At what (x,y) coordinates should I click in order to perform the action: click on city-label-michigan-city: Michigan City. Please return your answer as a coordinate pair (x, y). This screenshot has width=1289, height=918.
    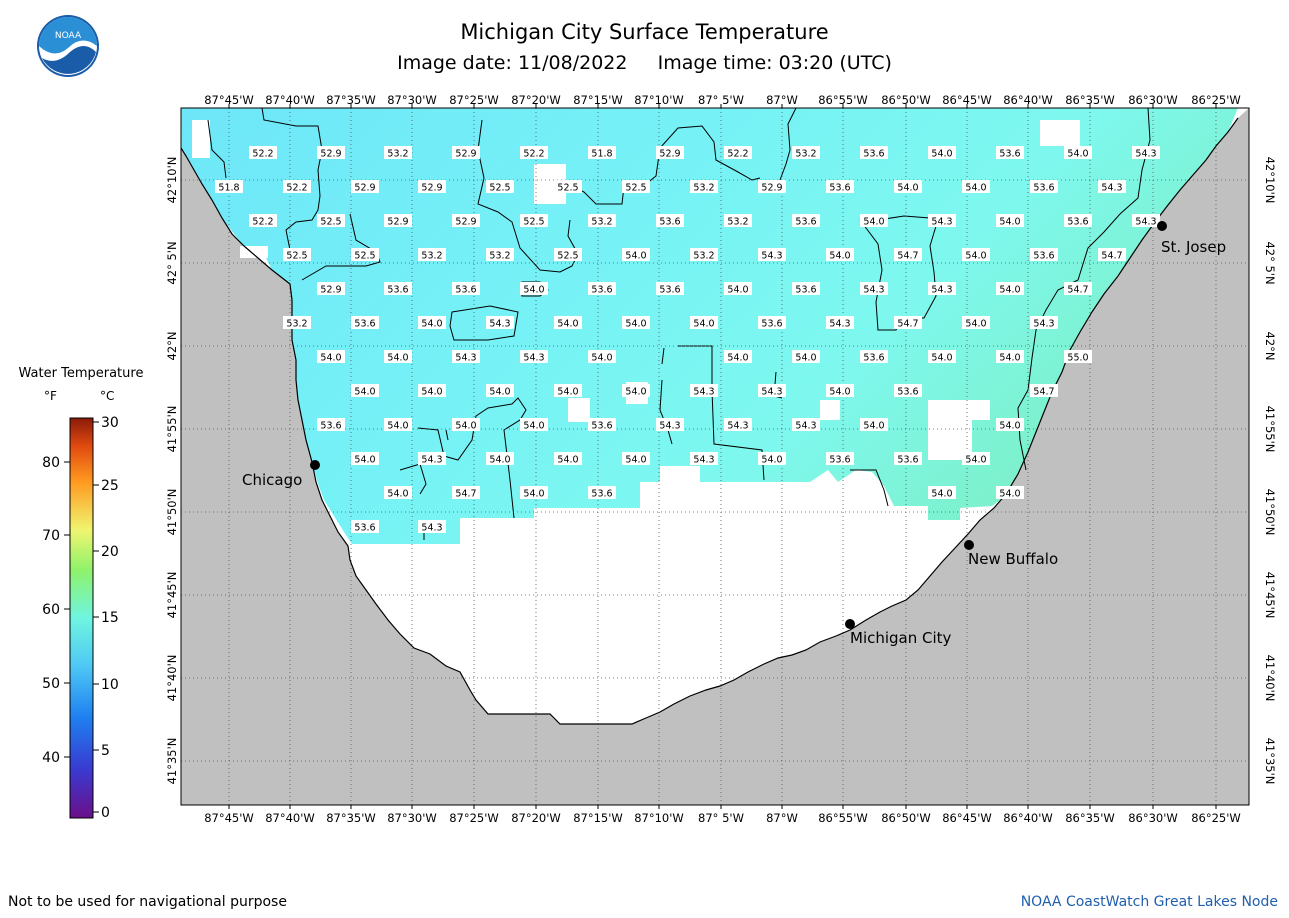
    Looking at the image, I should click on (901, 638).